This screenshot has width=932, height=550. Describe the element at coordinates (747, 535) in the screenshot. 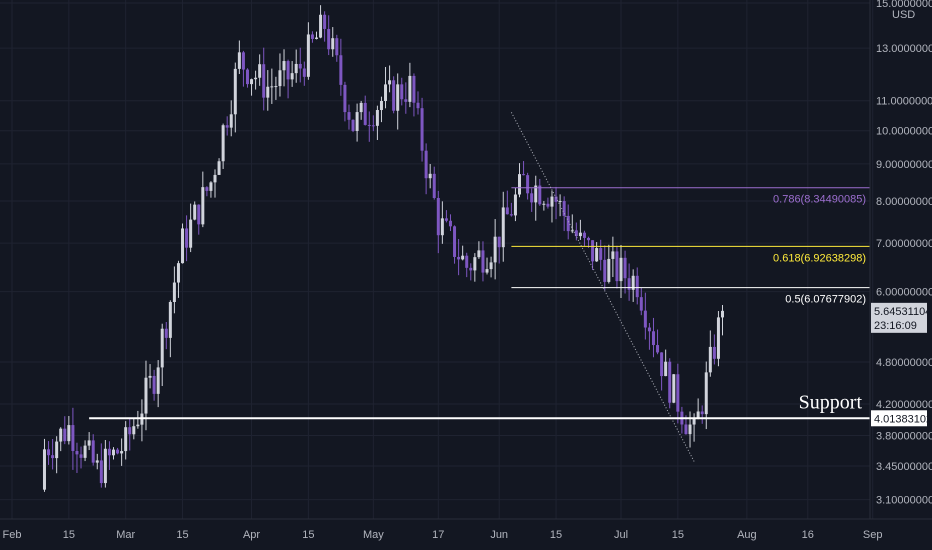

I see `x-tick-label: Aug` at that location.